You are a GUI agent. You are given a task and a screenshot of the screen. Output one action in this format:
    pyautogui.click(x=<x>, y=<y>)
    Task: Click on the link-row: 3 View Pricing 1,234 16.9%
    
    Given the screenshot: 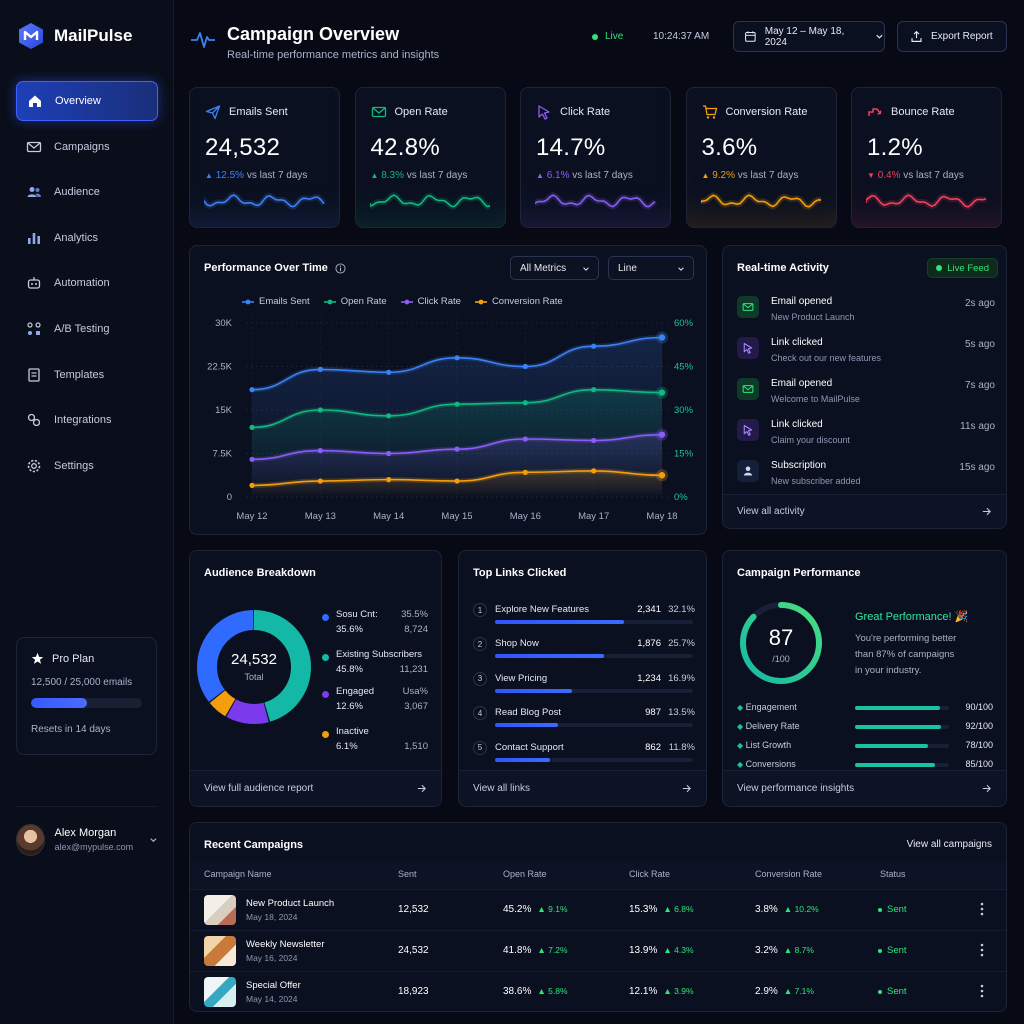 What is the action you would take?
    pyautogui.click(x=584, y=685)
    